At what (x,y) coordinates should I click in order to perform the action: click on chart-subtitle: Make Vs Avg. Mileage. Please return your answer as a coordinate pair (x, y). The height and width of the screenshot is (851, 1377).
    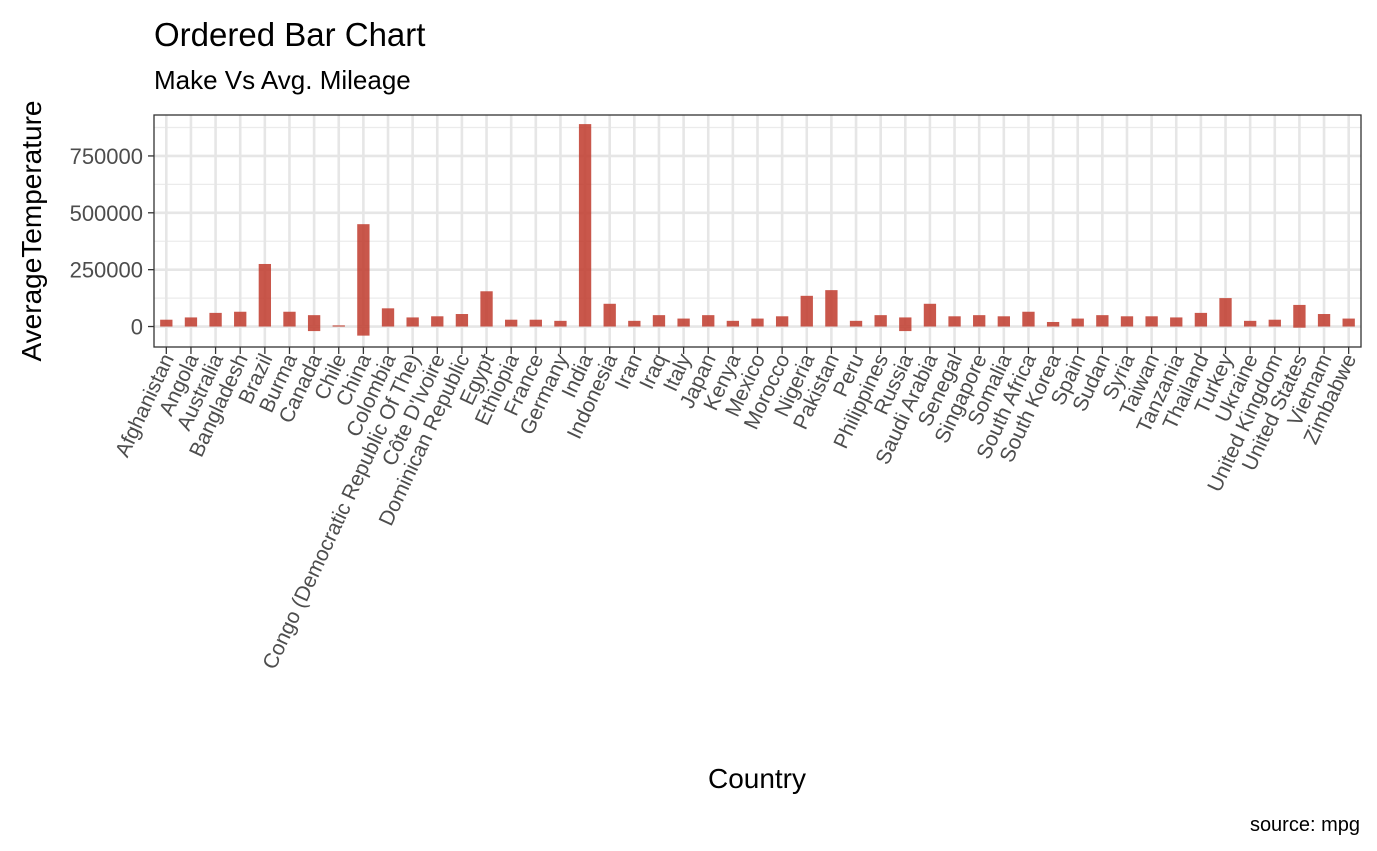
    Looking at the image, I should click on (282, 80).